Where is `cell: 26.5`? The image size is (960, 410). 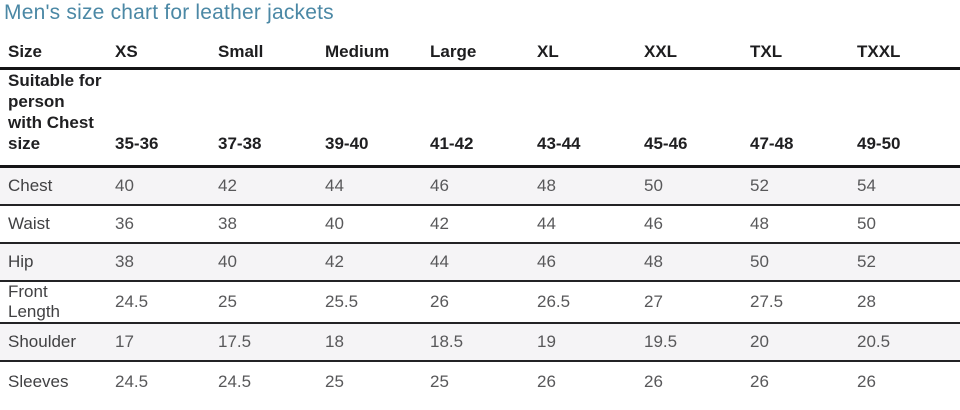
cell: 26.5 is located at coordinates (582, 302).